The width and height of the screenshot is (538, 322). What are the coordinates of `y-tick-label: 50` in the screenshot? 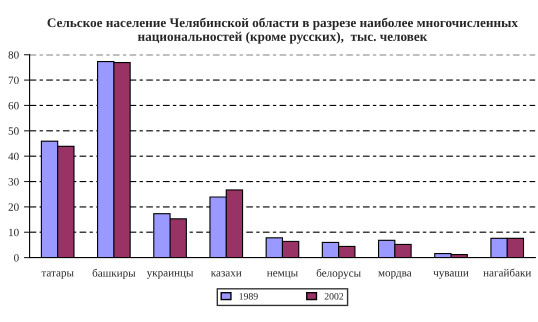 It's located at (13, 131).